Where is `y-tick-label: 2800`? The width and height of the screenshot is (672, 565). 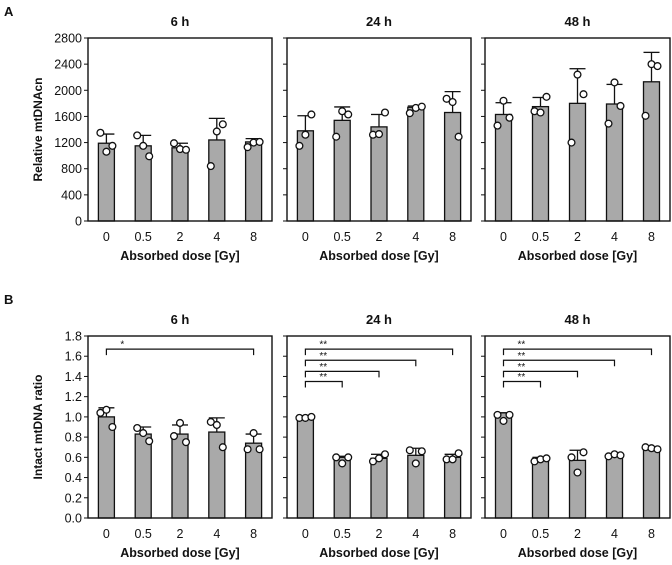 y-tick-label: 2800 is located at coordinates (68, 39).